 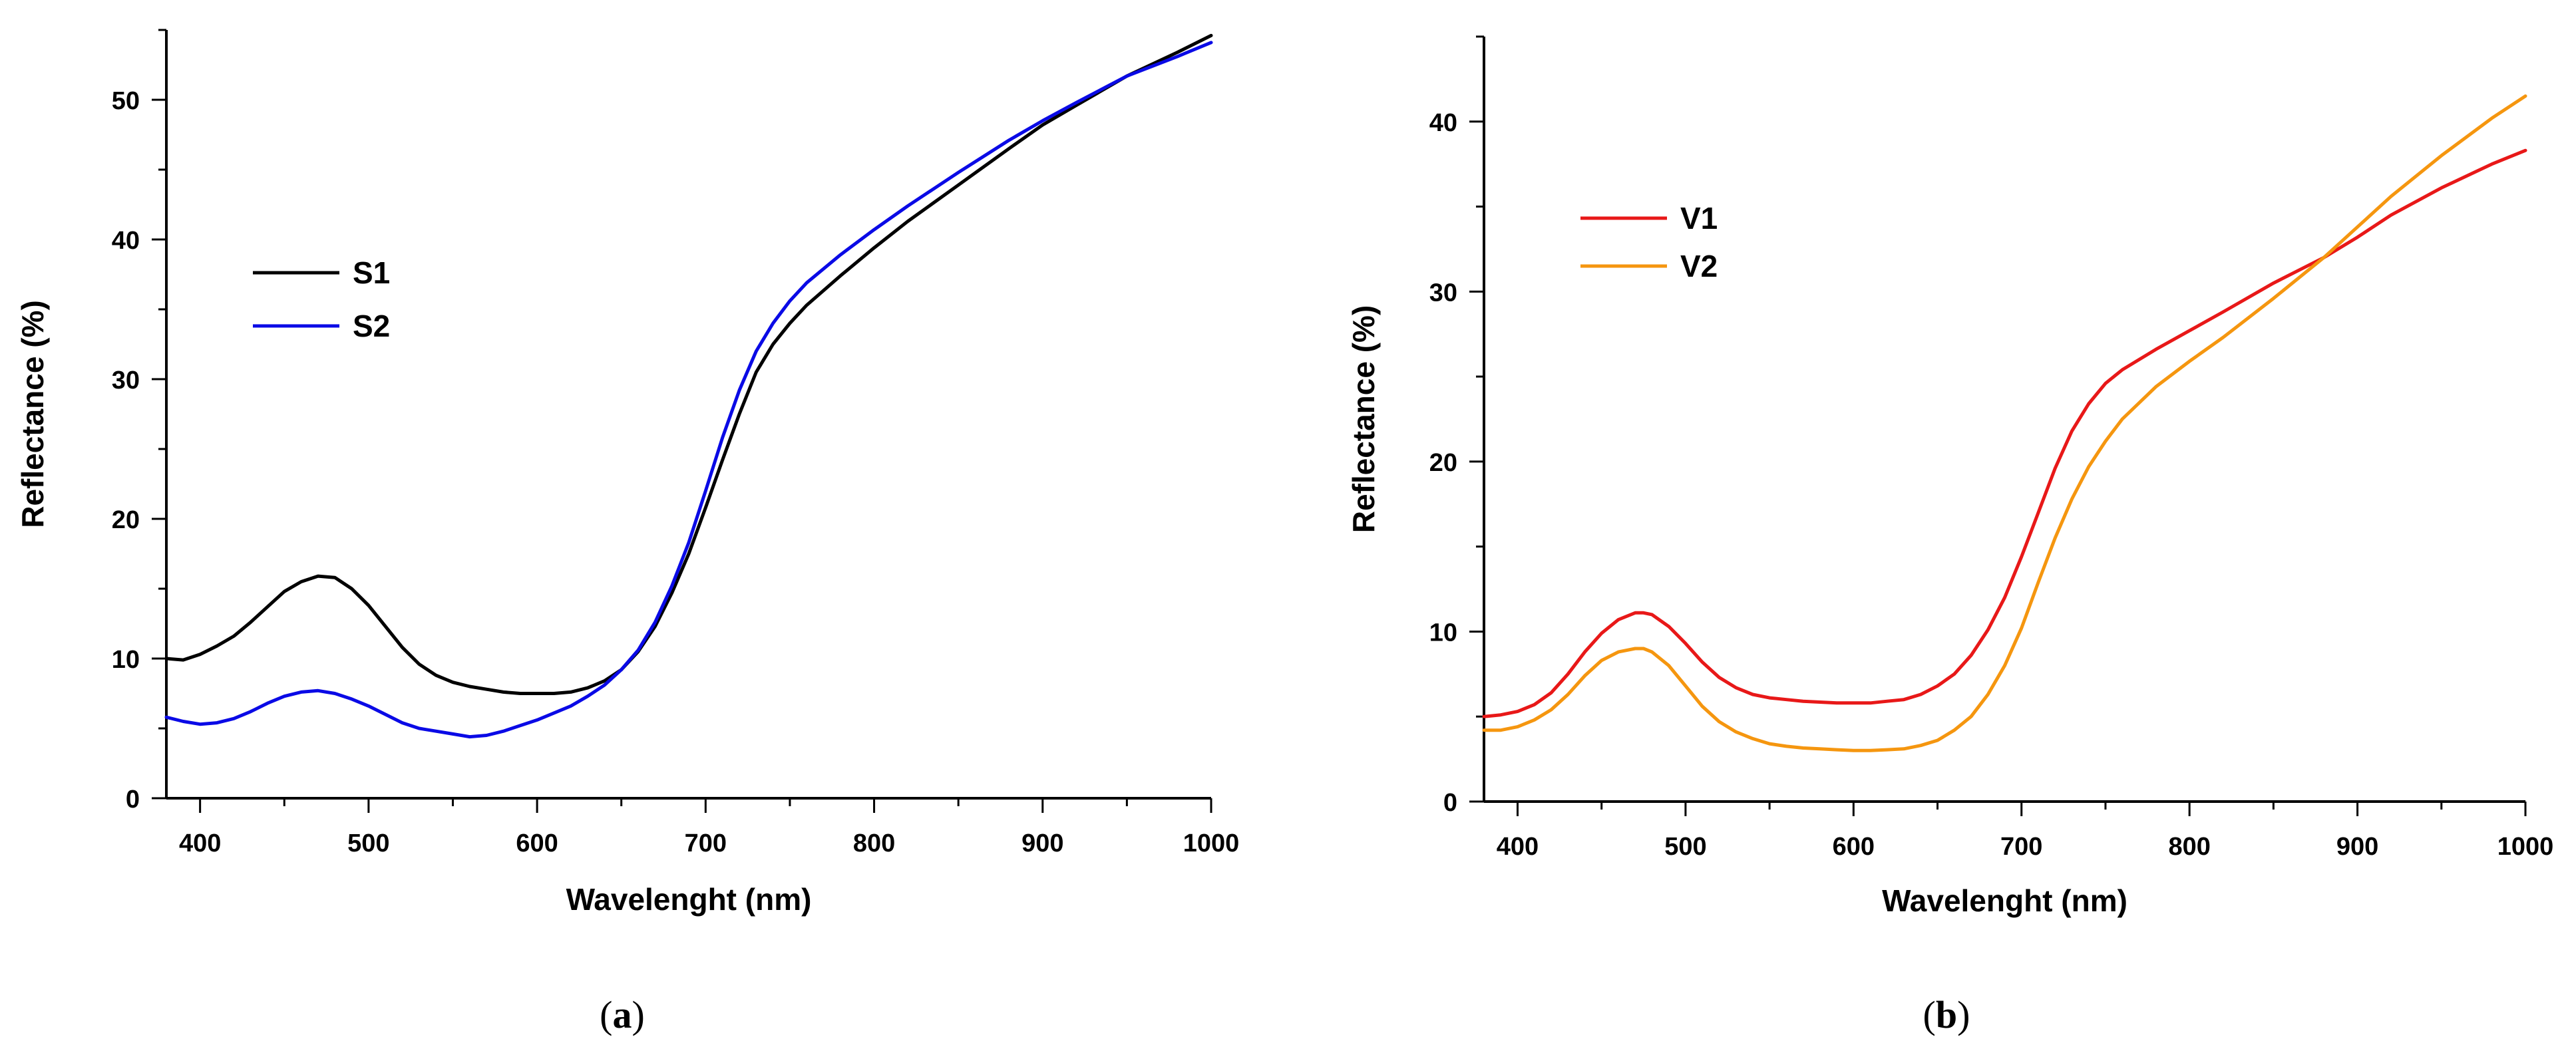 I want to click on legend-label-v1: V1, so click(x=1699, y=218).